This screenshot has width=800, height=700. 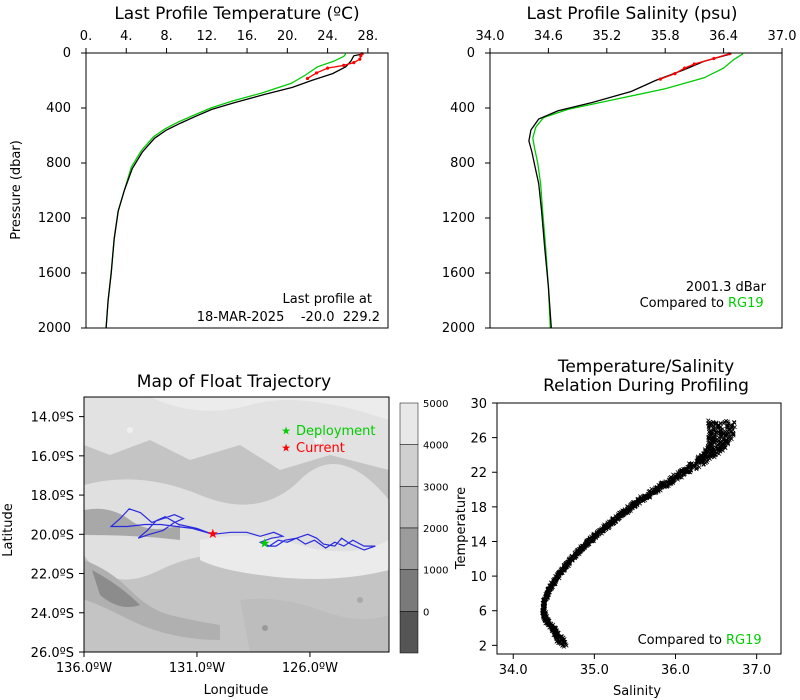 What do you see at coordinates (458, 218) in the screenshot?
I see `salinity-y-tick-label: 1200` at bounding box center [458, 218].